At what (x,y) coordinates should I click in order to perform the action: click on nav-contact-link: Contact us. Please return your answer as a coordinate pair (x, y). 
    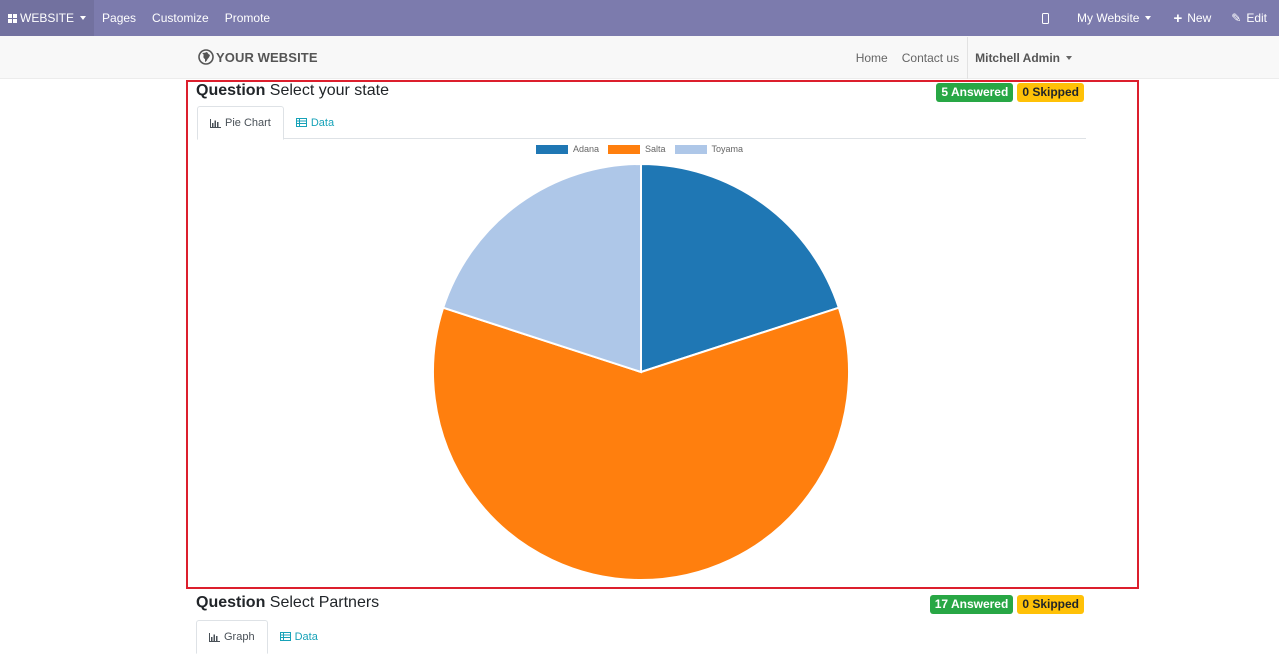
    Looking at the image, I should click on (930, 57).